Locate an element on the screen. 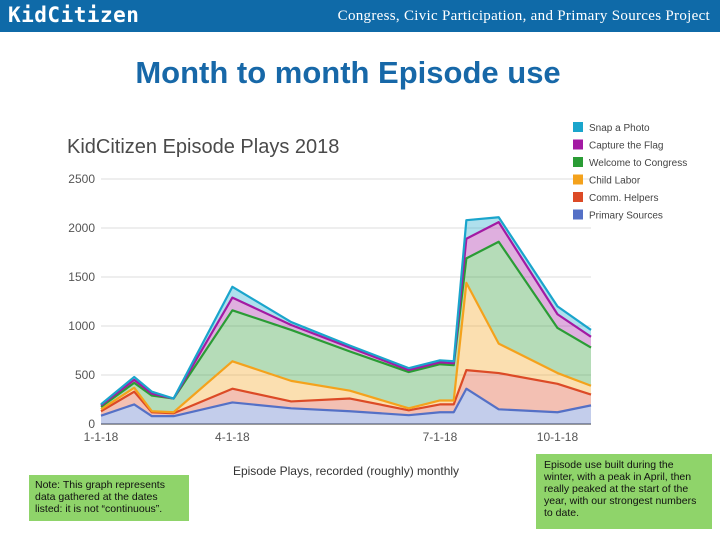  x-tick-label: 1-1-18 is located at coordinates (101, 437).